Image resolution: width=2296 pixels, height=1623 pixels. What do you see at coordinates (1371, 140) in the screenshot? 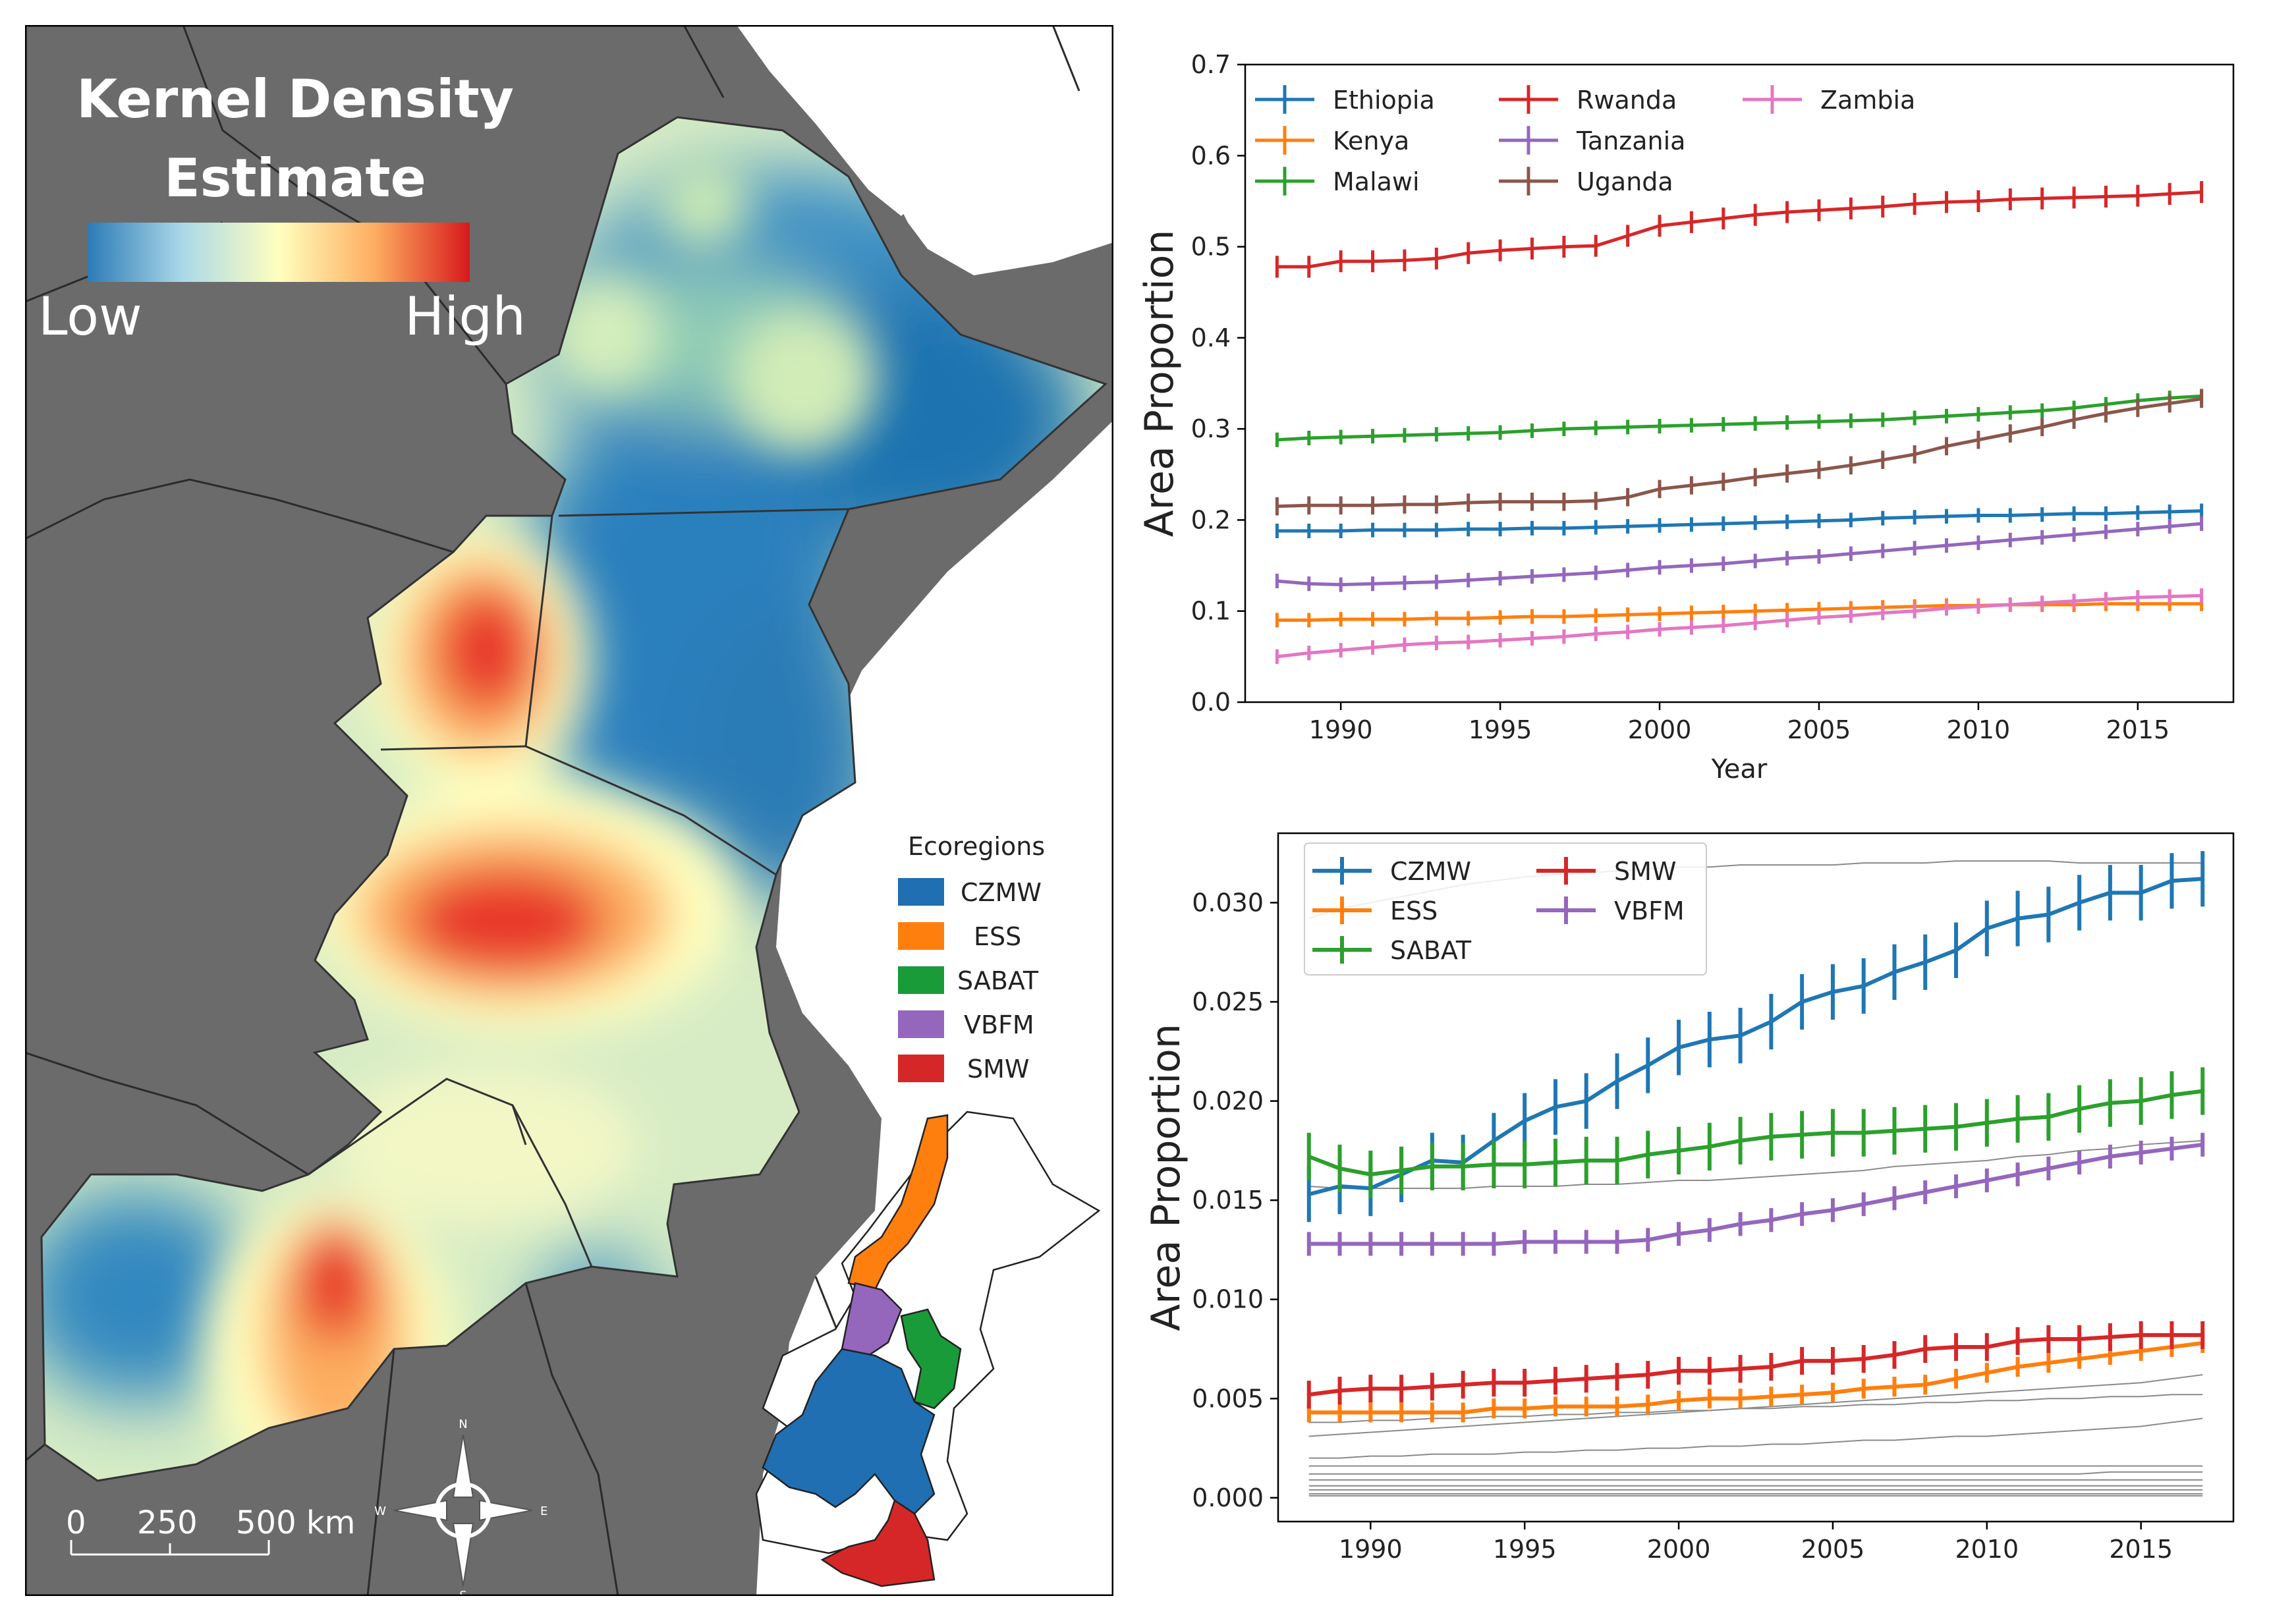
I see `legend-entry: Kenya` at bounding box center [1371, 140].